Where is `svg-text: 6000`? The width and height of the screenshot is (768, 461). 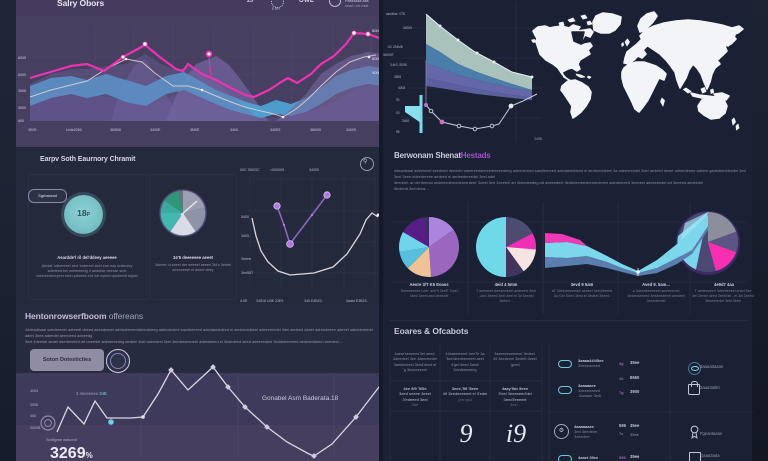
svg-text: 6000 is located at coordinates (22, 75).